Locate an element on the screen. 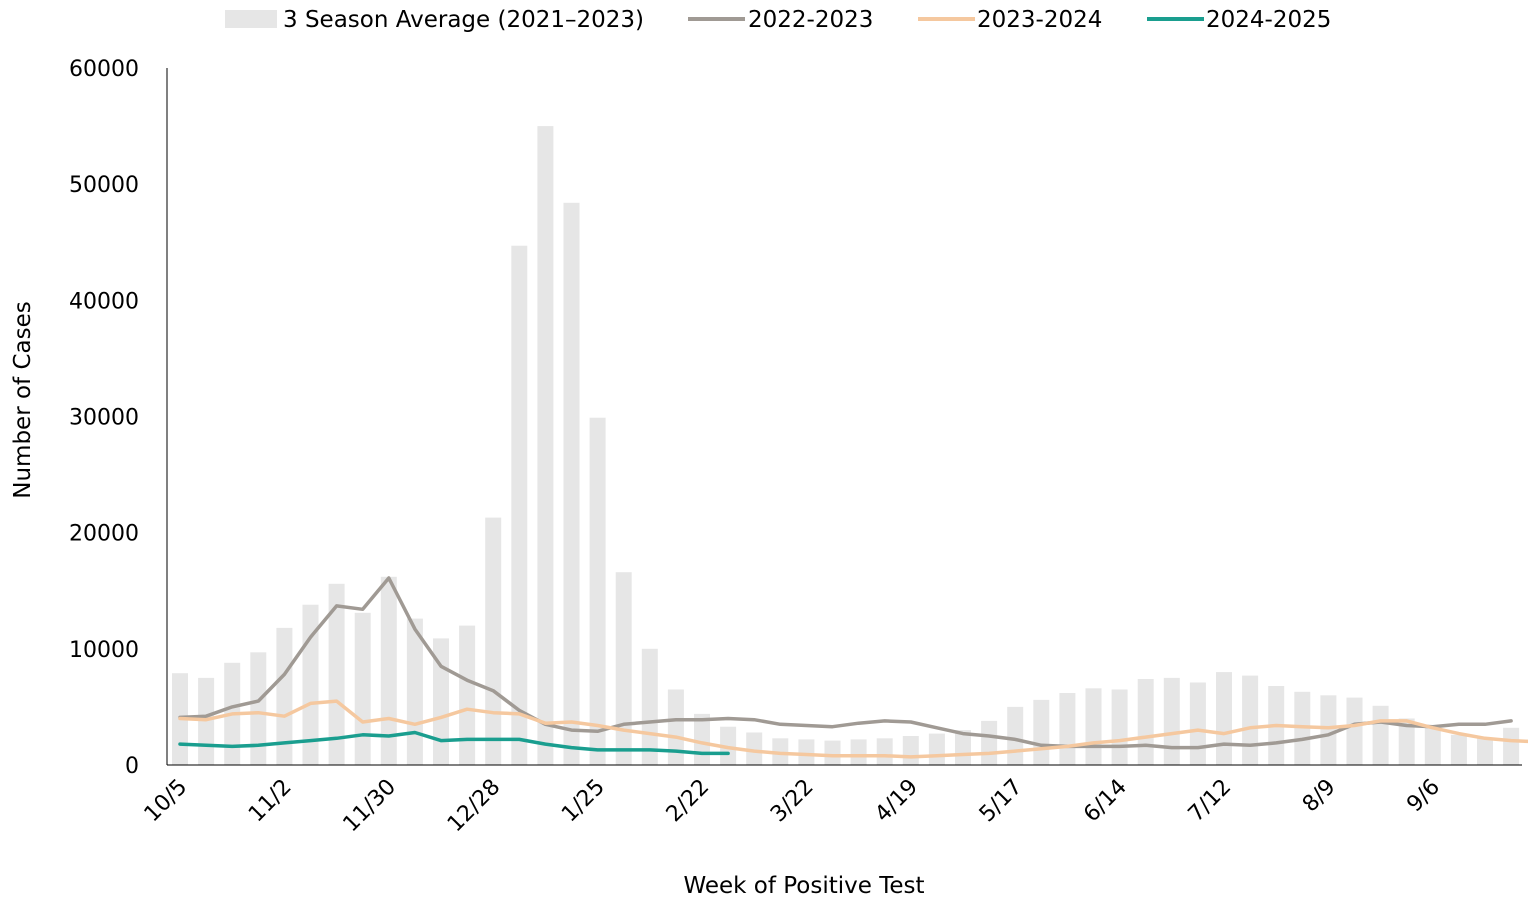 Image resolution: width=1528 pixels, height=900 pixels. series-line-2024-2025 is located at coordinates (454, 743).